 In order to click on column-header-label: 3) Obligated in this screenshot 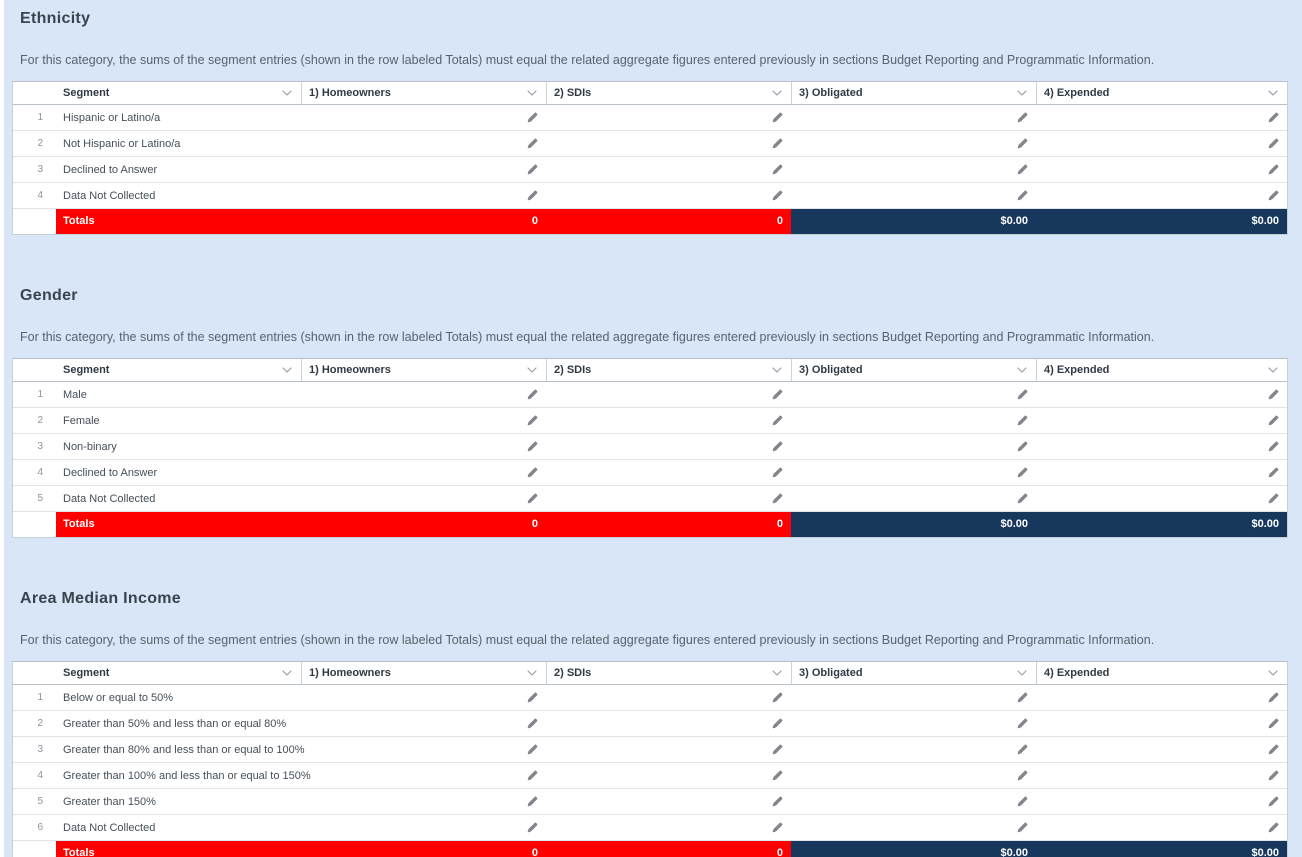, I will do `click(831, 673)`.